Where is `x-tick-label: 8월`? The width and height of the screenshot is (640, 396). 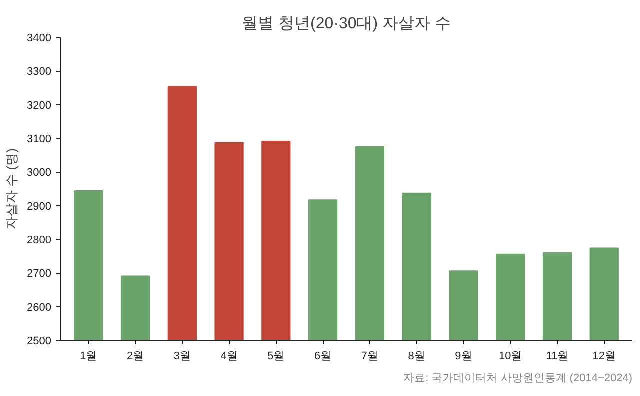 x-tick-label: 8월 is located at coordinates (417, 356).